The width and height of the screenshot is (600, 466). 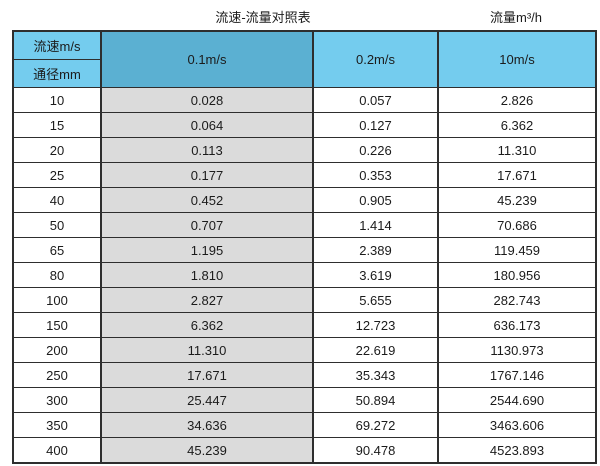 I want to click on flow-value-cell: 1130.973, so click(x=517, y=350).